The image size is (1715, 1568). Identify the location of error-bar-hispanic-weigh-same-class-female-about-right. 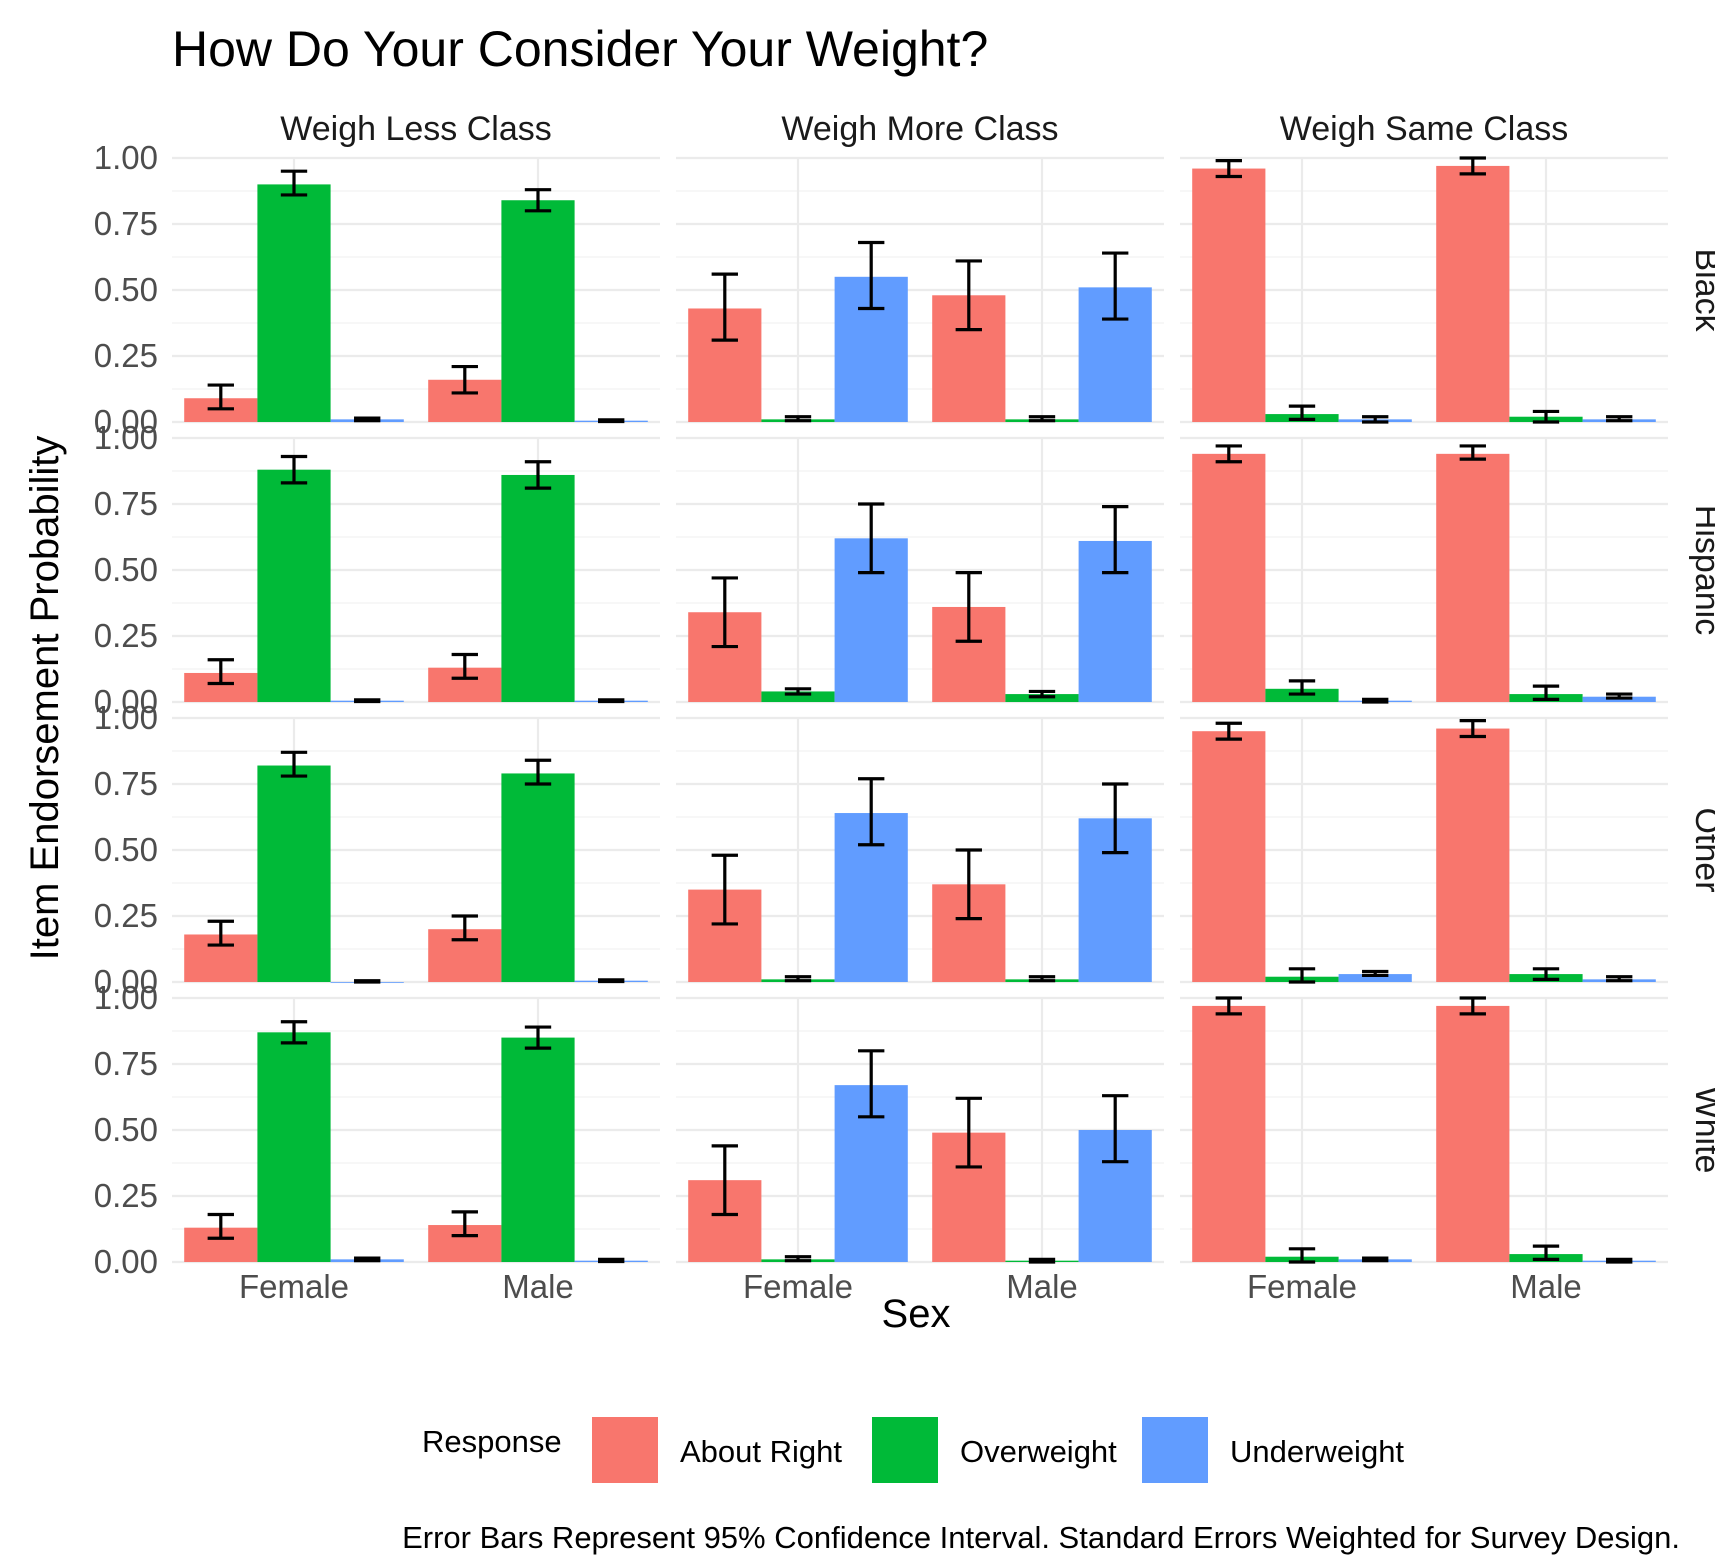
(1228, 454).